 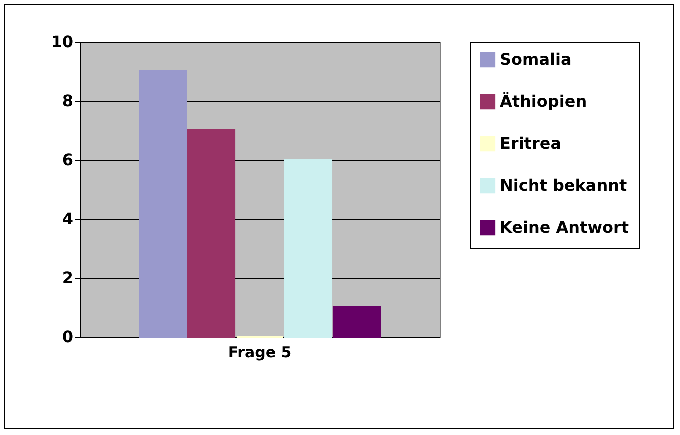 What do you see at coordinates (68, 219) in the screenshot?
I see `y-tick-label: 4` at bounding box center [68, 219].